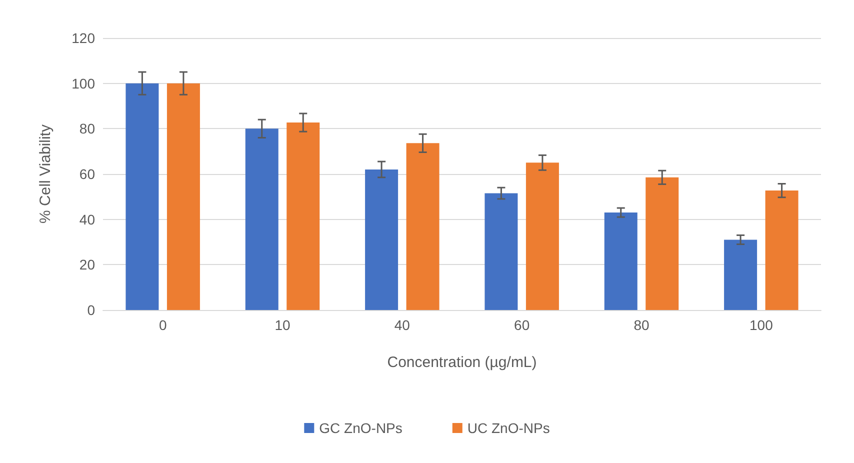 This screenshot has width=854, height=463. Describe the element at coordinates (462, 362) in the screenshot. I see `x-axis-title: Concentration (µg/mL)` at that location.